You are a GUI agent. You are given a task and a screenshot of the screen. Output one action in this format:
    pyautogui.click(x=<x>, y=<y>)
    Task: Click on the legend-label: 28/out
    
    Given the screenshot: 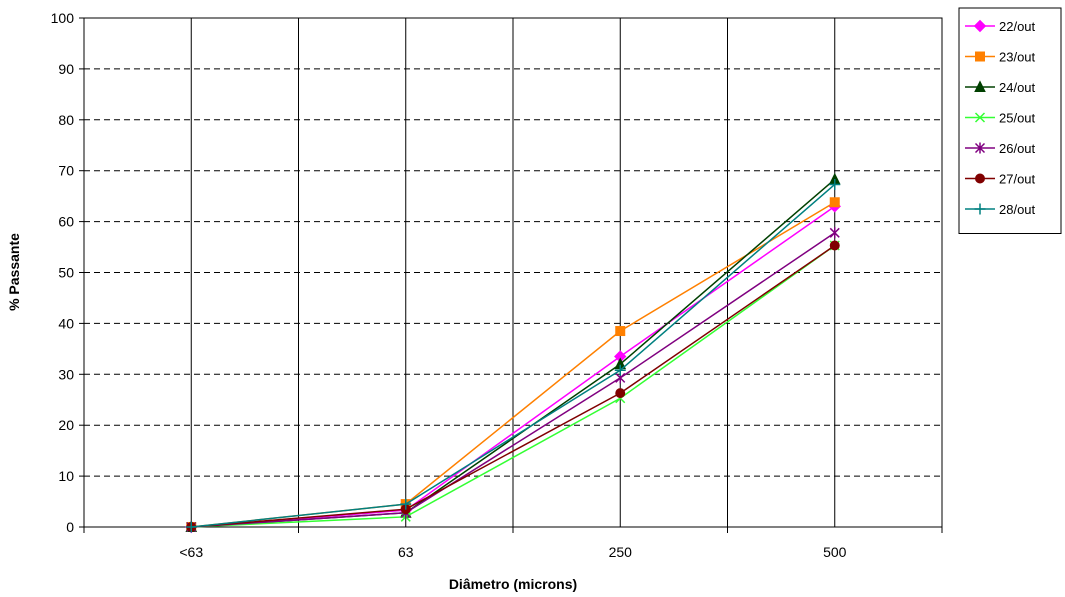 What is the action you would take?
    pyautogui.click(x=1017, y=209)
    